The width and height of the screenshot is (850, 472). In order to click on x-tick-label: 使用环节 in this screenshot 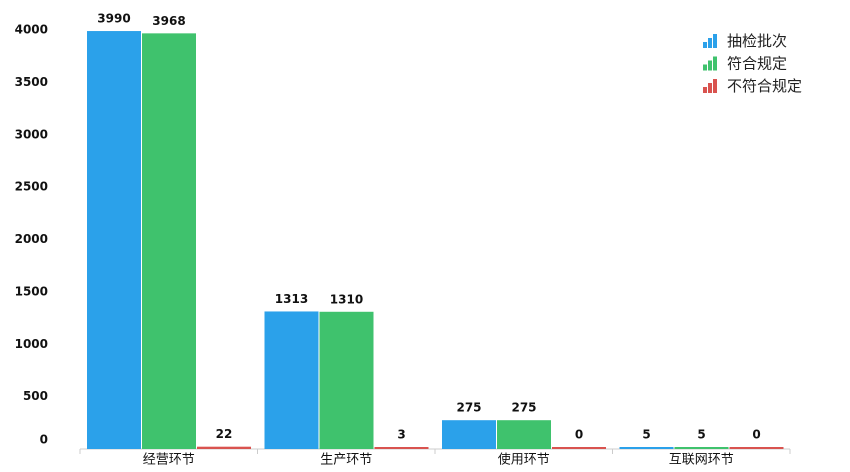, I will do `click(524, 460)`.